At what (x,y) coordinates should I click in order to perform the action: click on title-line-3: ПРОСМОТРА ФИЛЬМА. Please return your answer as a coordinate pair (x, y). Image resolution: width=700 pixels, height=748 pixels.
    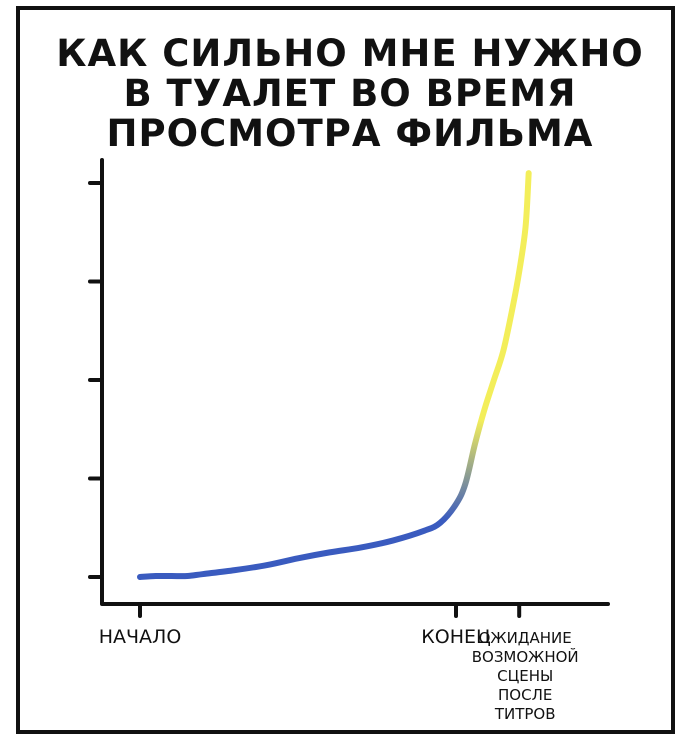
    Looking at the image, I should click on (350, 133).